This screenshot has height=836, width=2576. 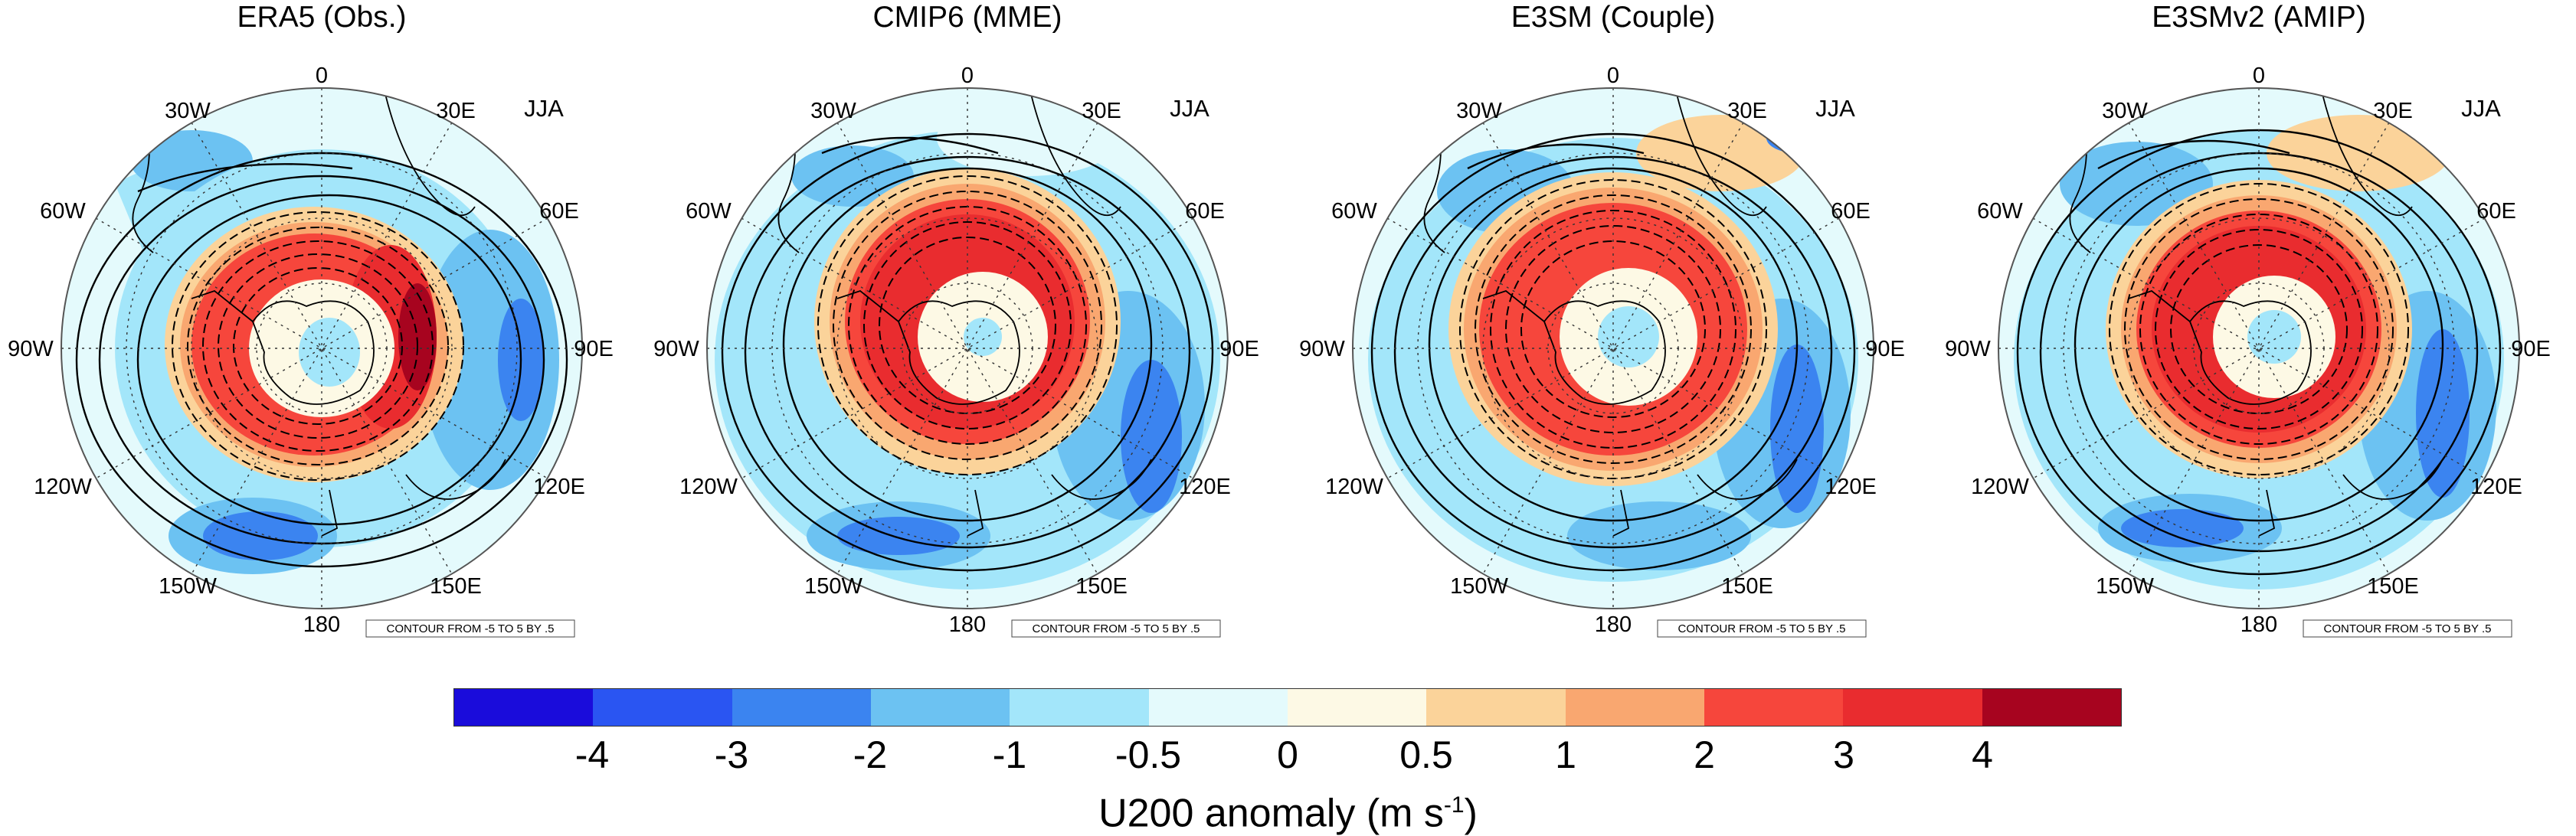 What do you see at coordinates (1426, 754) in the screenshot?
I see `colorbar-tick: 0.5` at bounding box center [1426, 754].